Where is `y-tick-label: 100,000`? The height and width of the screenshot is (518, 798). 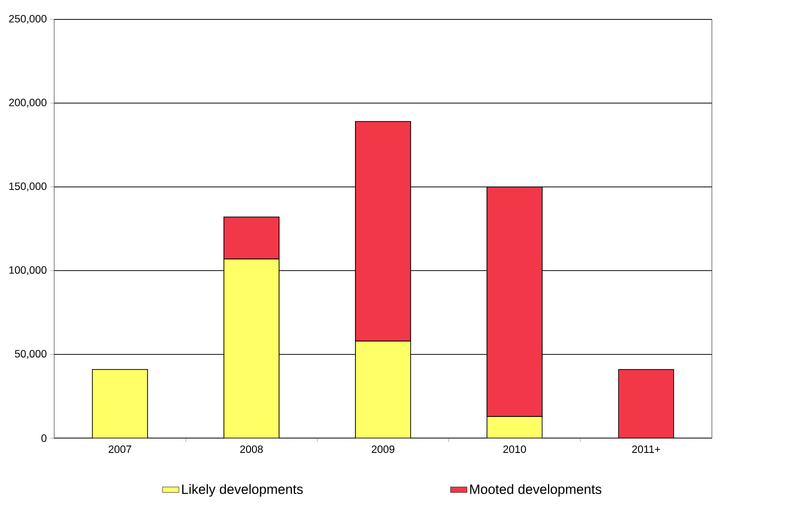 y-tick-label: 100,000 is located at coordinates (27, 270).